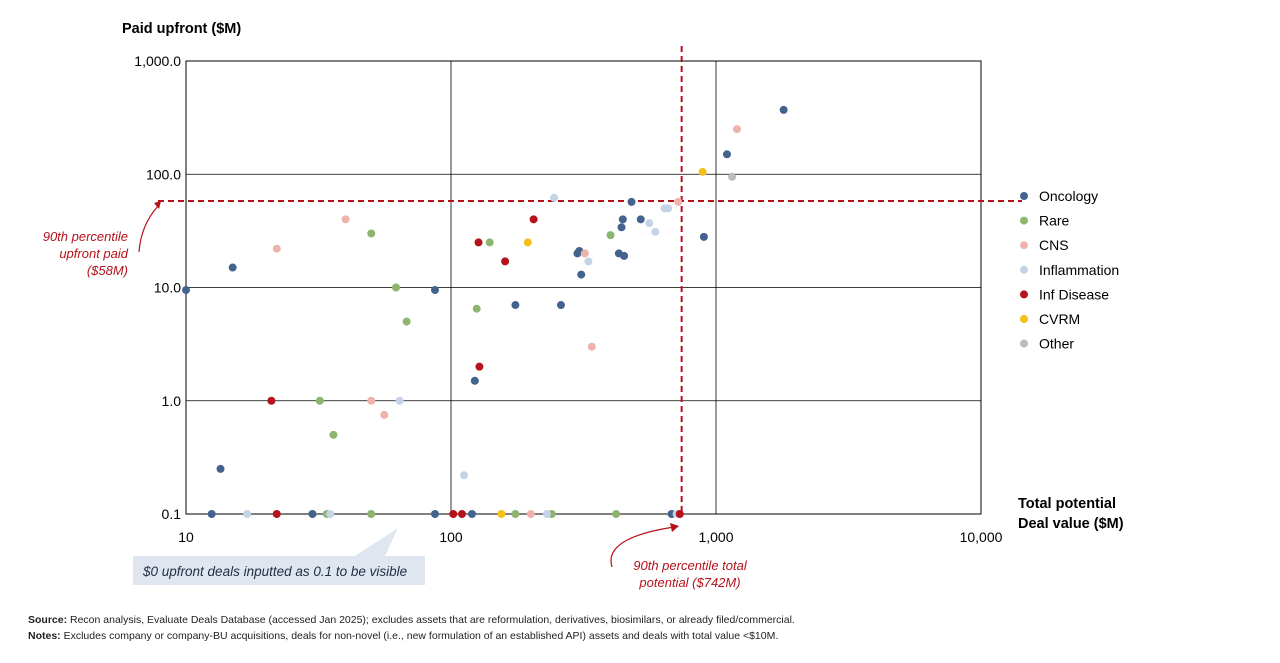  I want to click on total-arrow-head, so click(674, 527).